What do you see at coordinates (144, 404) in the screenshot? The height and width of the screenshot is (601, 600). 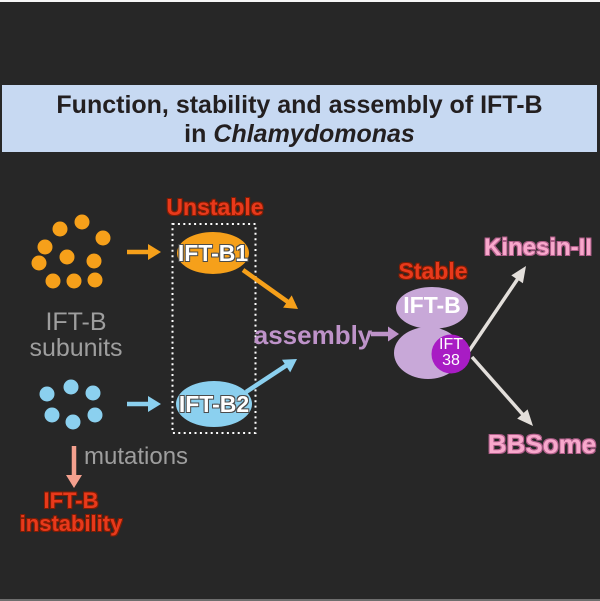 I see `blue-right-arrow` at bounding box center [144, 404].